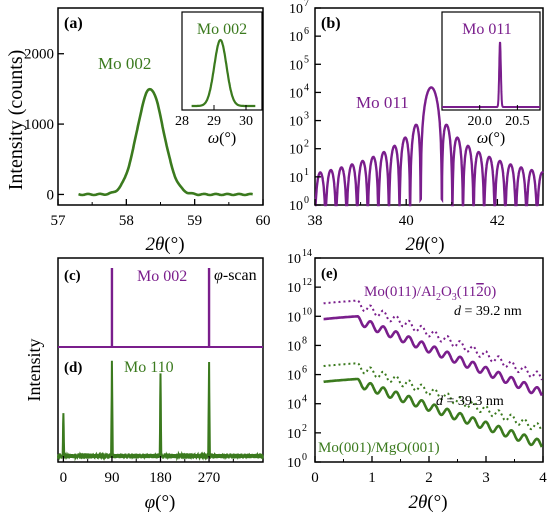 The width and height of the screenshot is (550, 519). Describe the element at coordinates (73, 23) in the screenshot. I see `panel-a-label: (a)` at that location.